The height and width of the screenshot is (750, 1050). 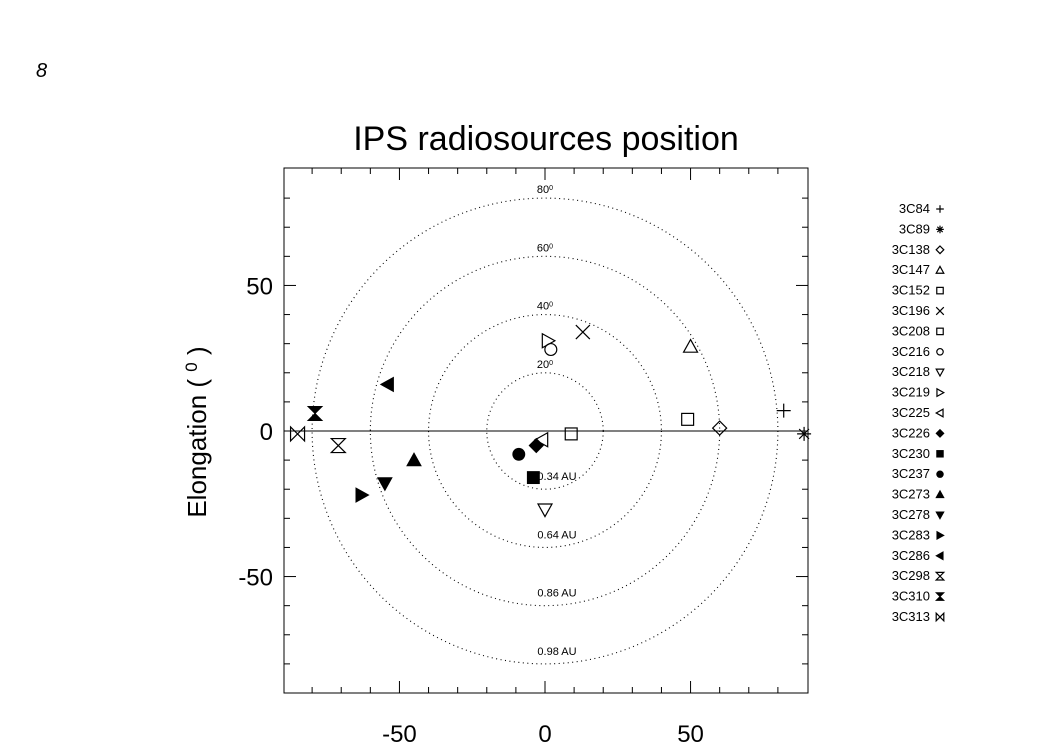 I want to click on point-3c278, so click(x=385, y=484).